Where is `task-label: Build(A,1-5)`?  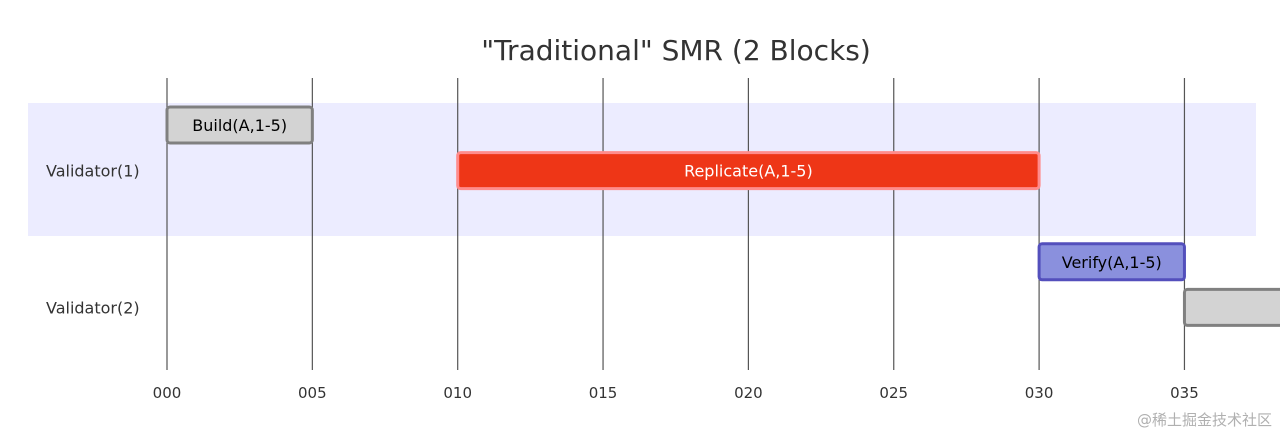 task-label: Build(A,1-5) is located at coordinates (239, 125).